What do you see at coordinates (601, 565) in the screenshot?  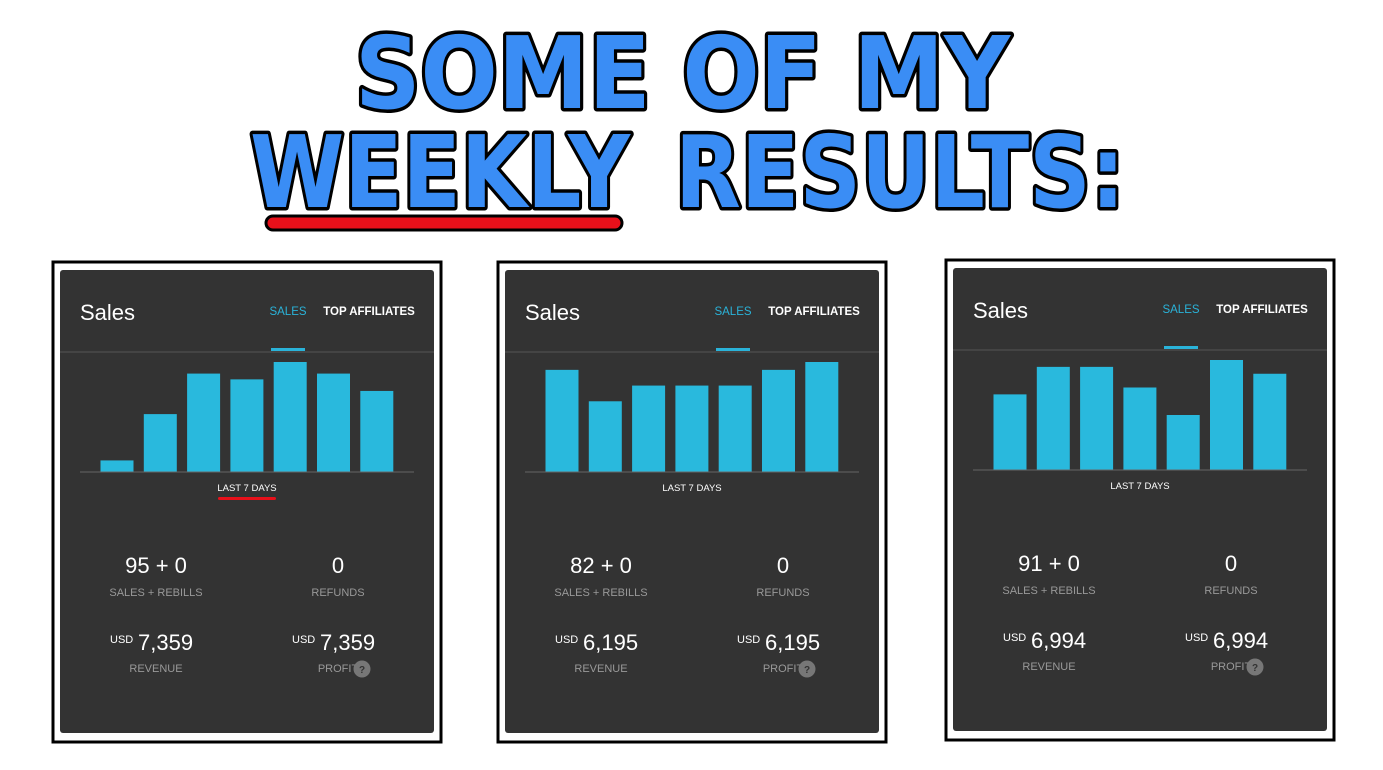 I see `stat-value: 82 + 0` at bounding box center [601, 565].